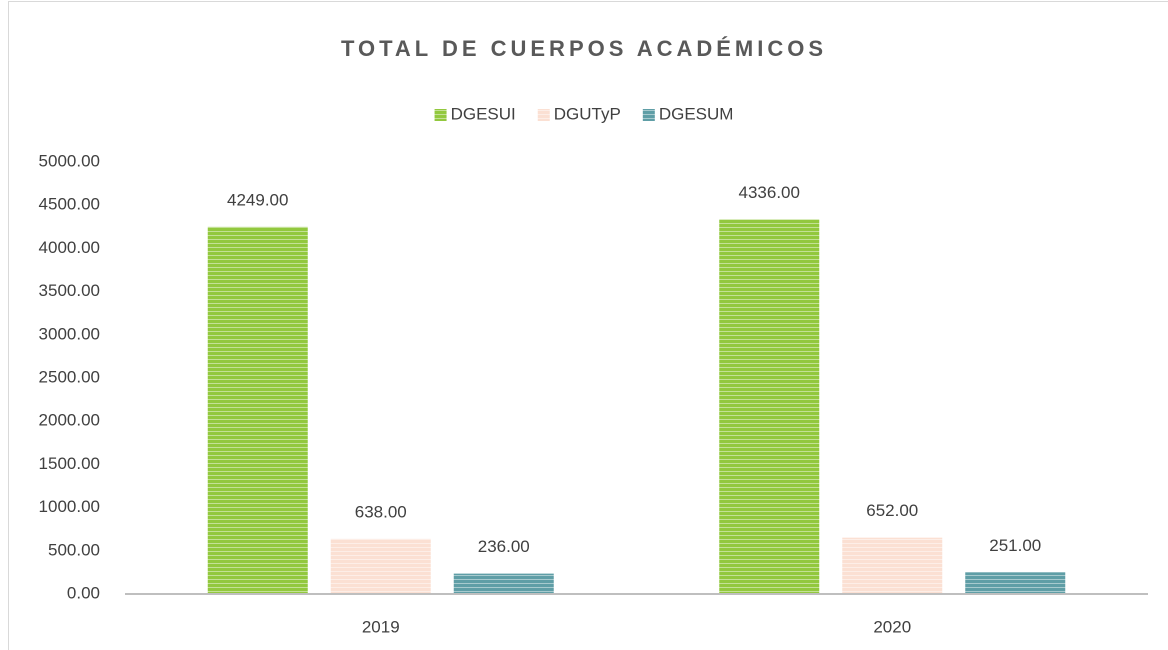 The height and width of the screenshot is (650, 1168). What do you see at coordinates (584, 48) in the screenshot?
I see `chart-title: TOTAL DE CUERPOS ACADÉMICOS` at bounding box center [584, 48].